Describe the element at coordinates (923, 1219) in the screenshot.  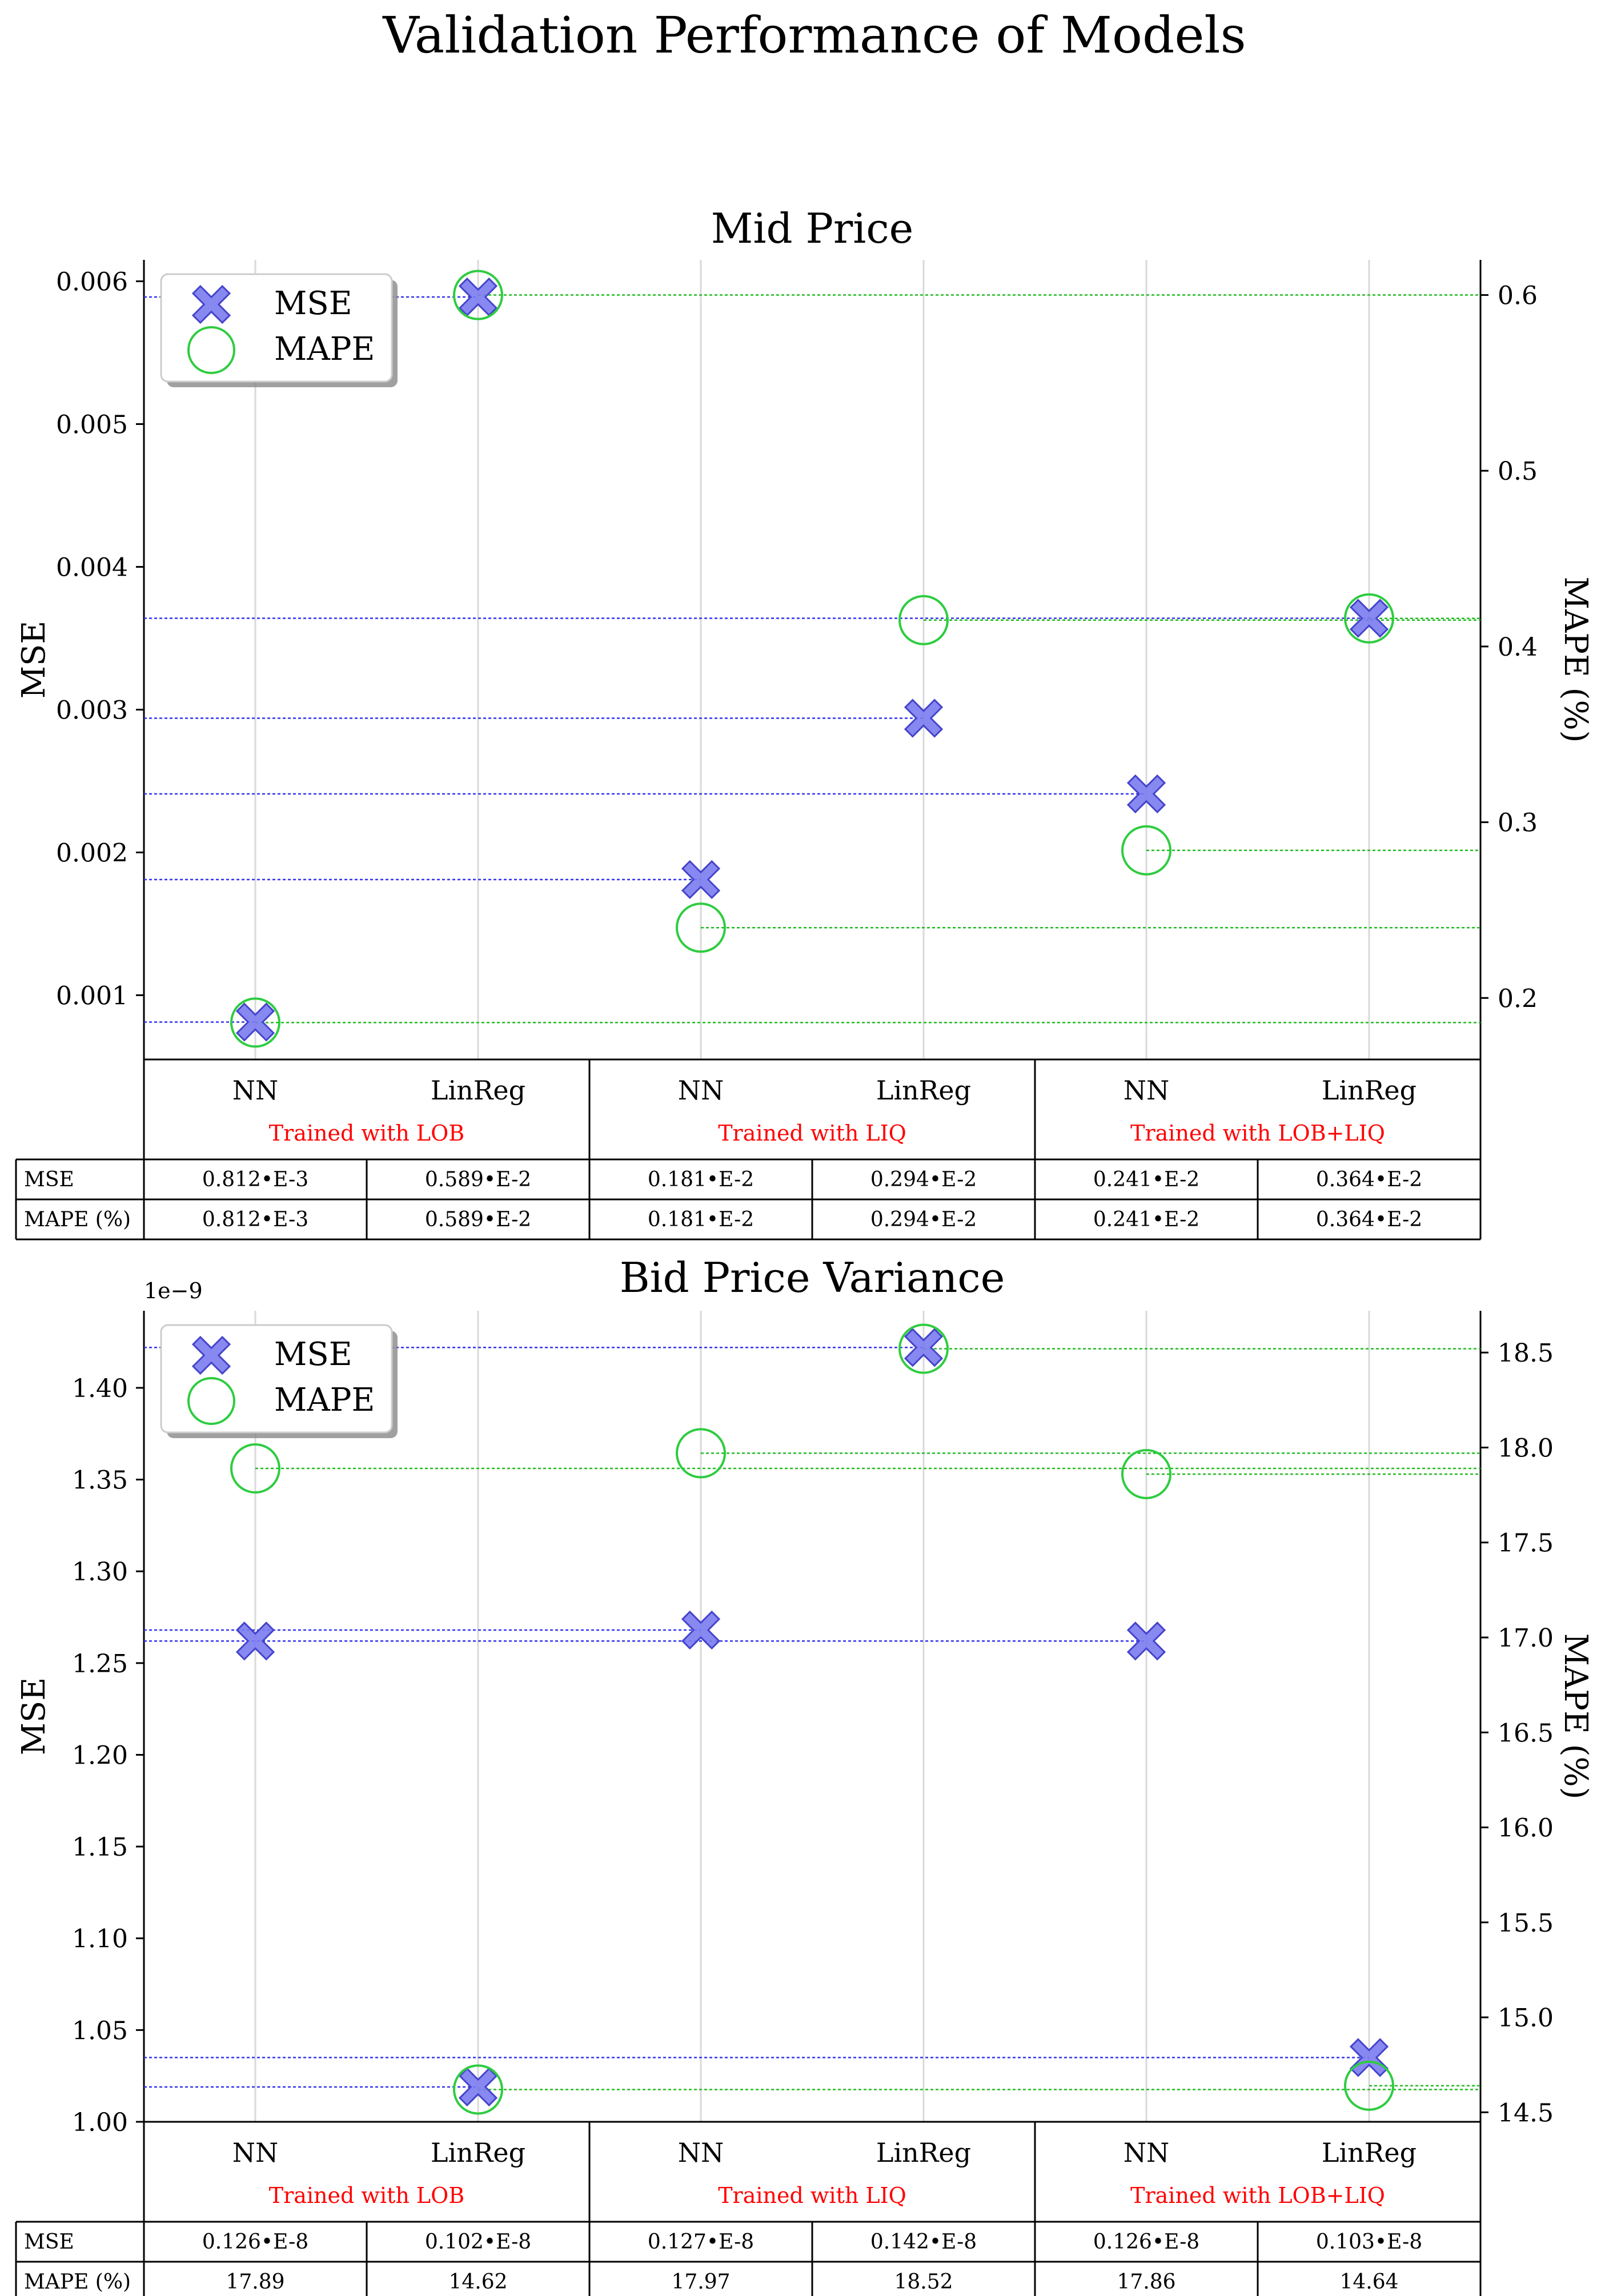
I see `table-cell: 0.294•E-2` at that location.